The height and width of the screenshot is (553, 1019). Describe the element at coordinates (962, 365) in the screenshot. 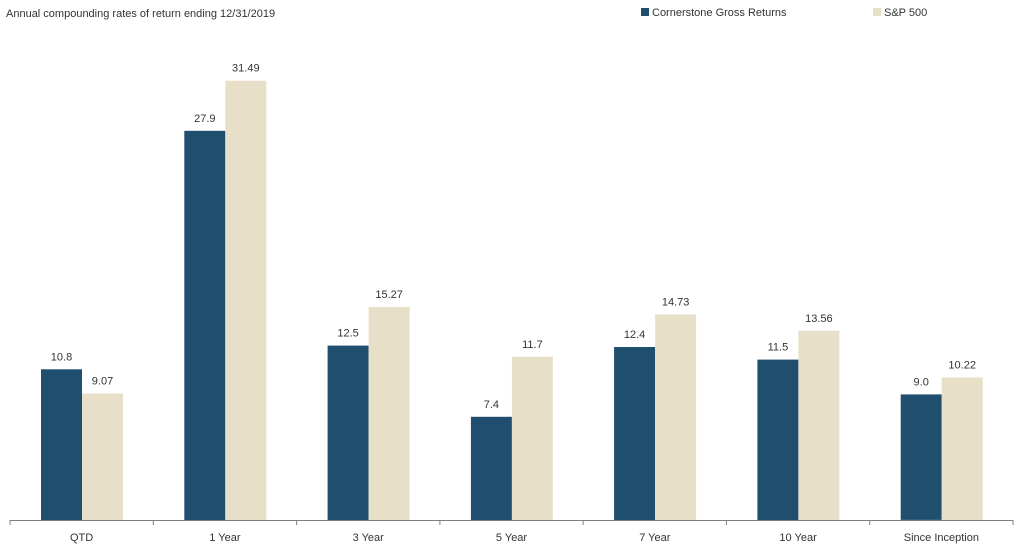

I see `data-label-sp500-6: 10.22` at that location.